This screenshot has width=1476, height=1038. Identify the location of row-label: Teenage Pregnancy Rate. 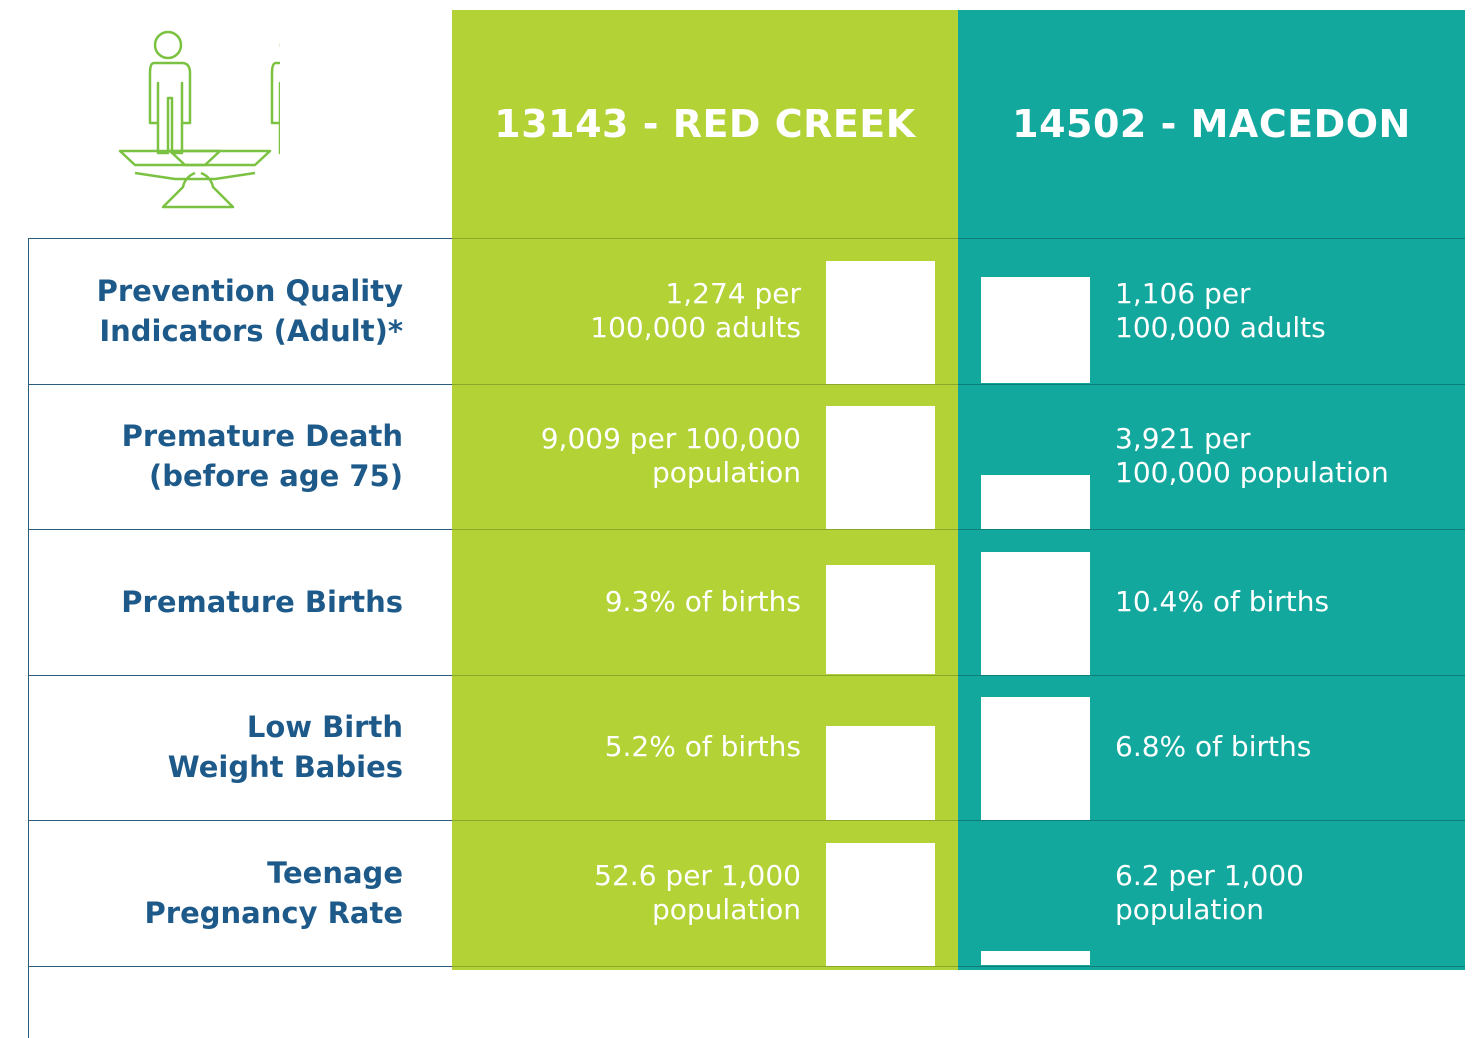
(273, 892).